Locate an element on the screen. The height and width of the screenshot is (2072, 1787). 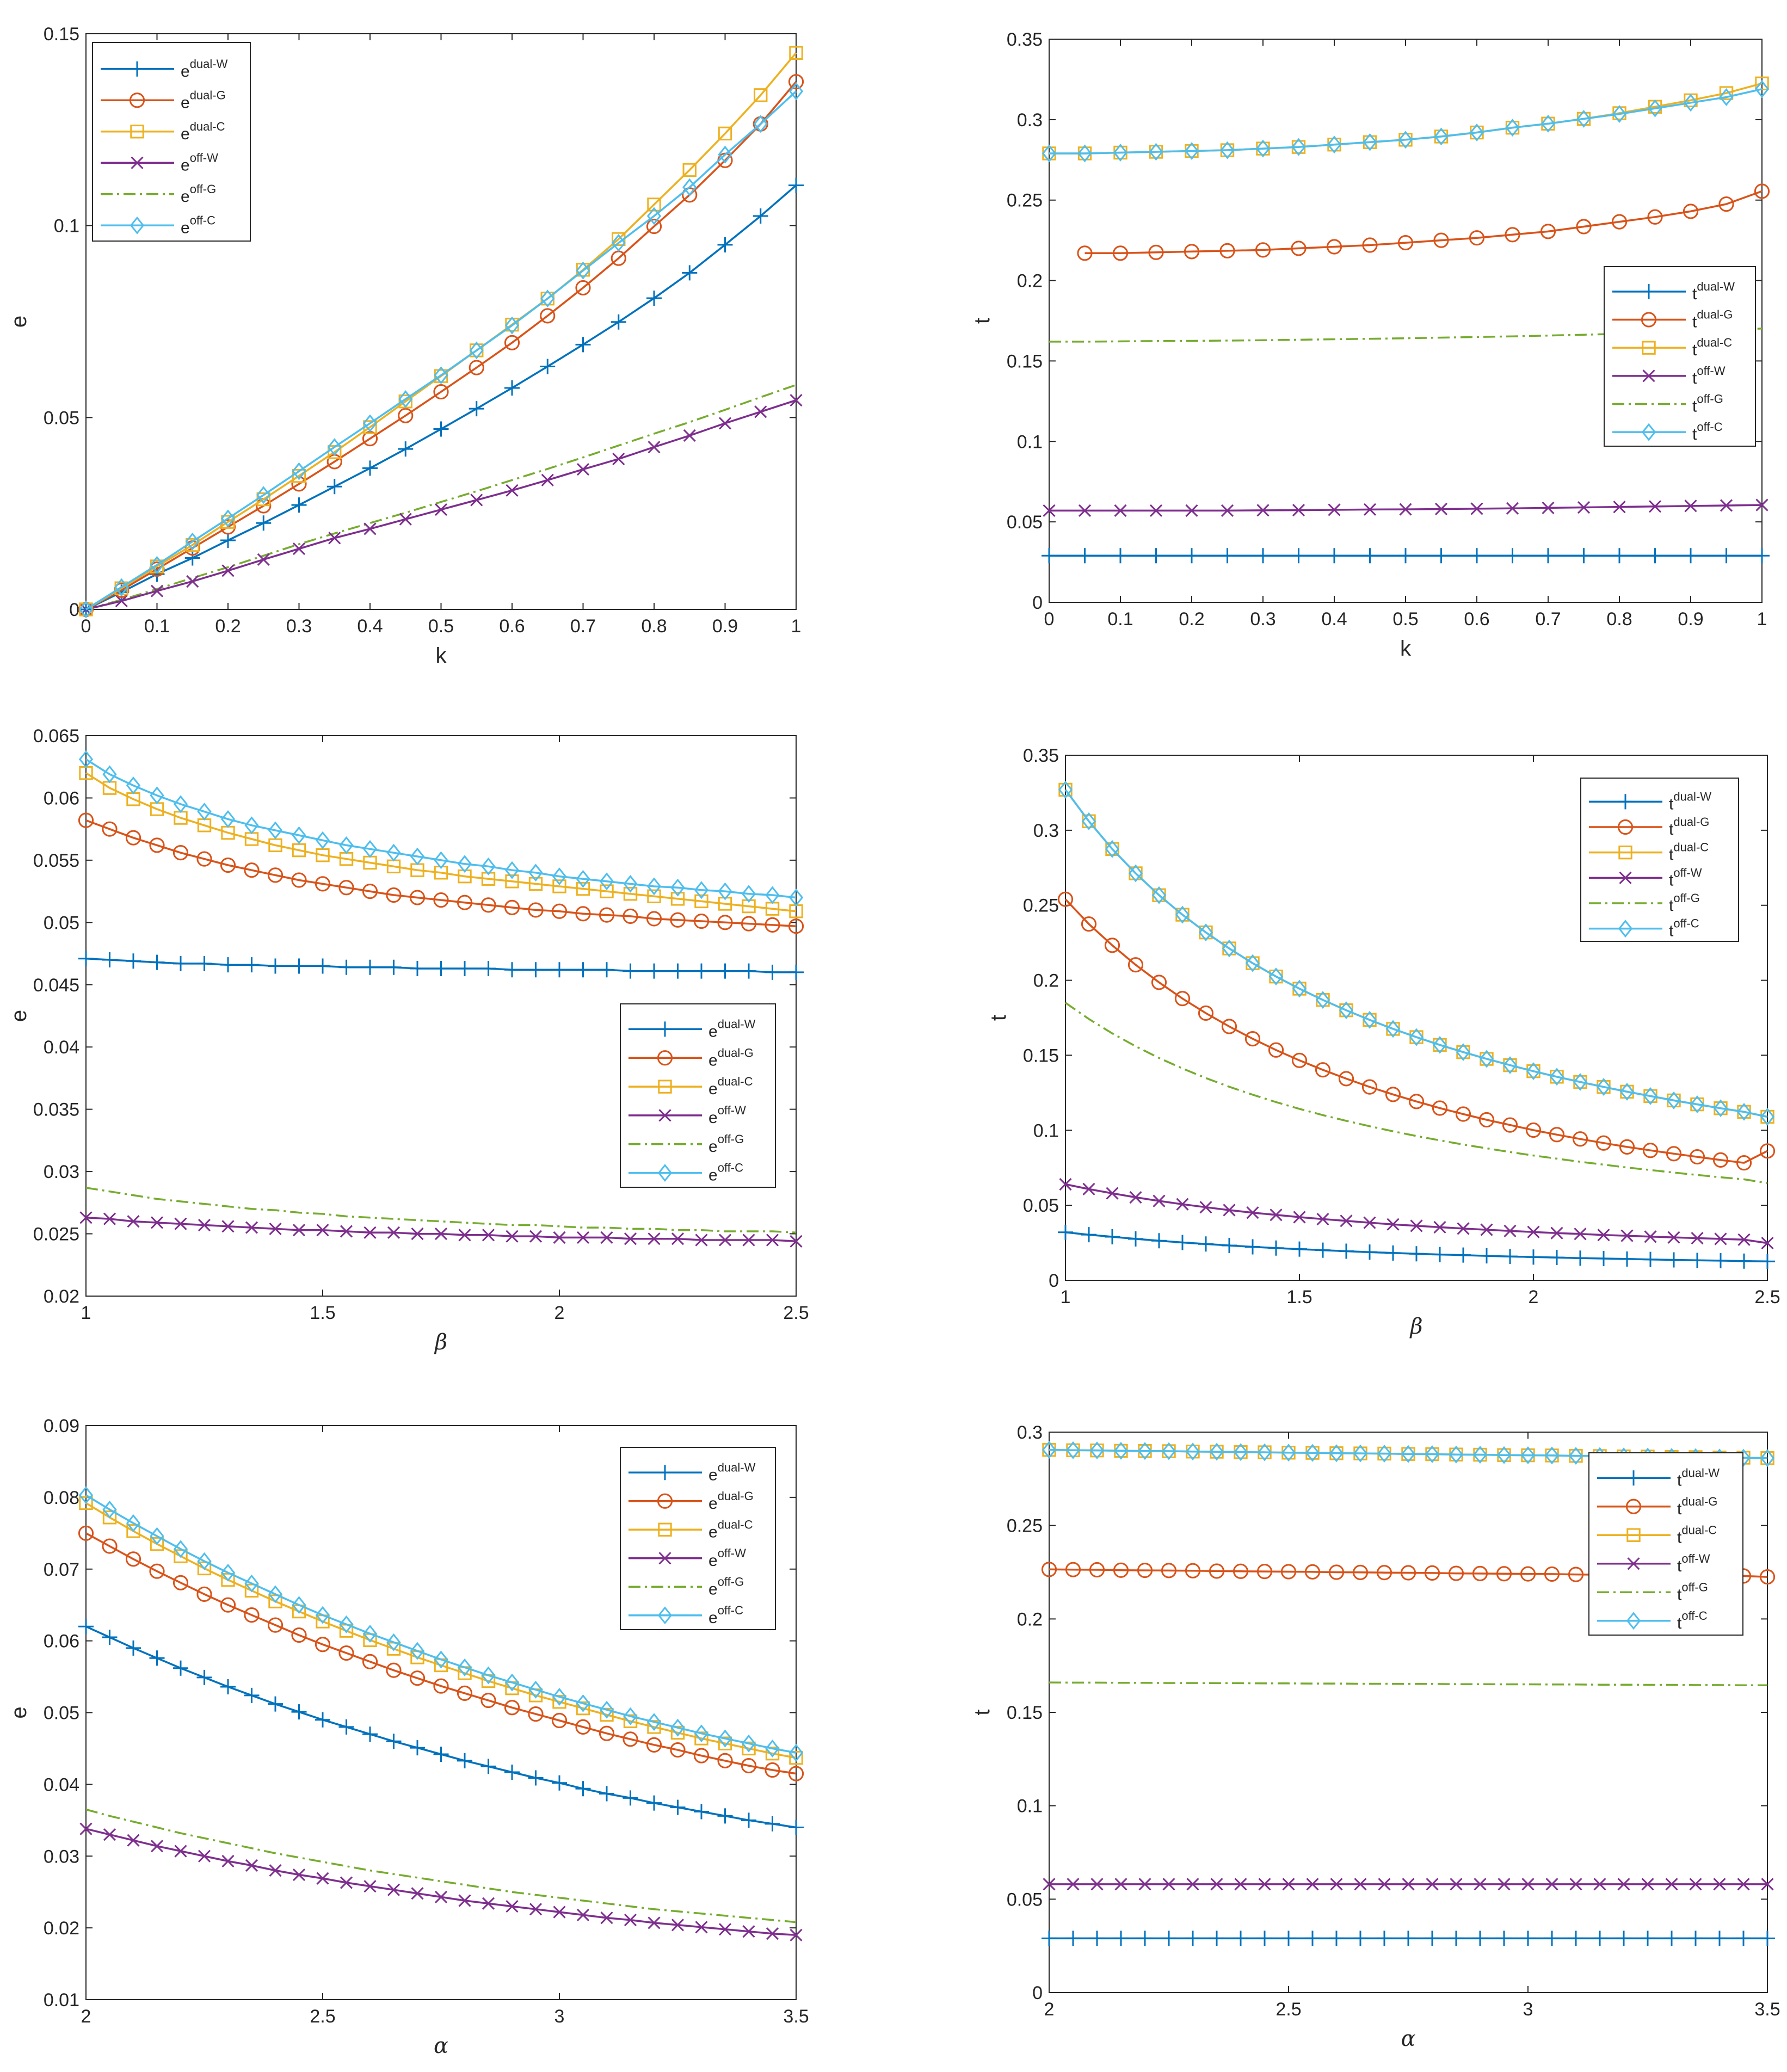
data-point-dual-C is located at coordinates (796, 1757).